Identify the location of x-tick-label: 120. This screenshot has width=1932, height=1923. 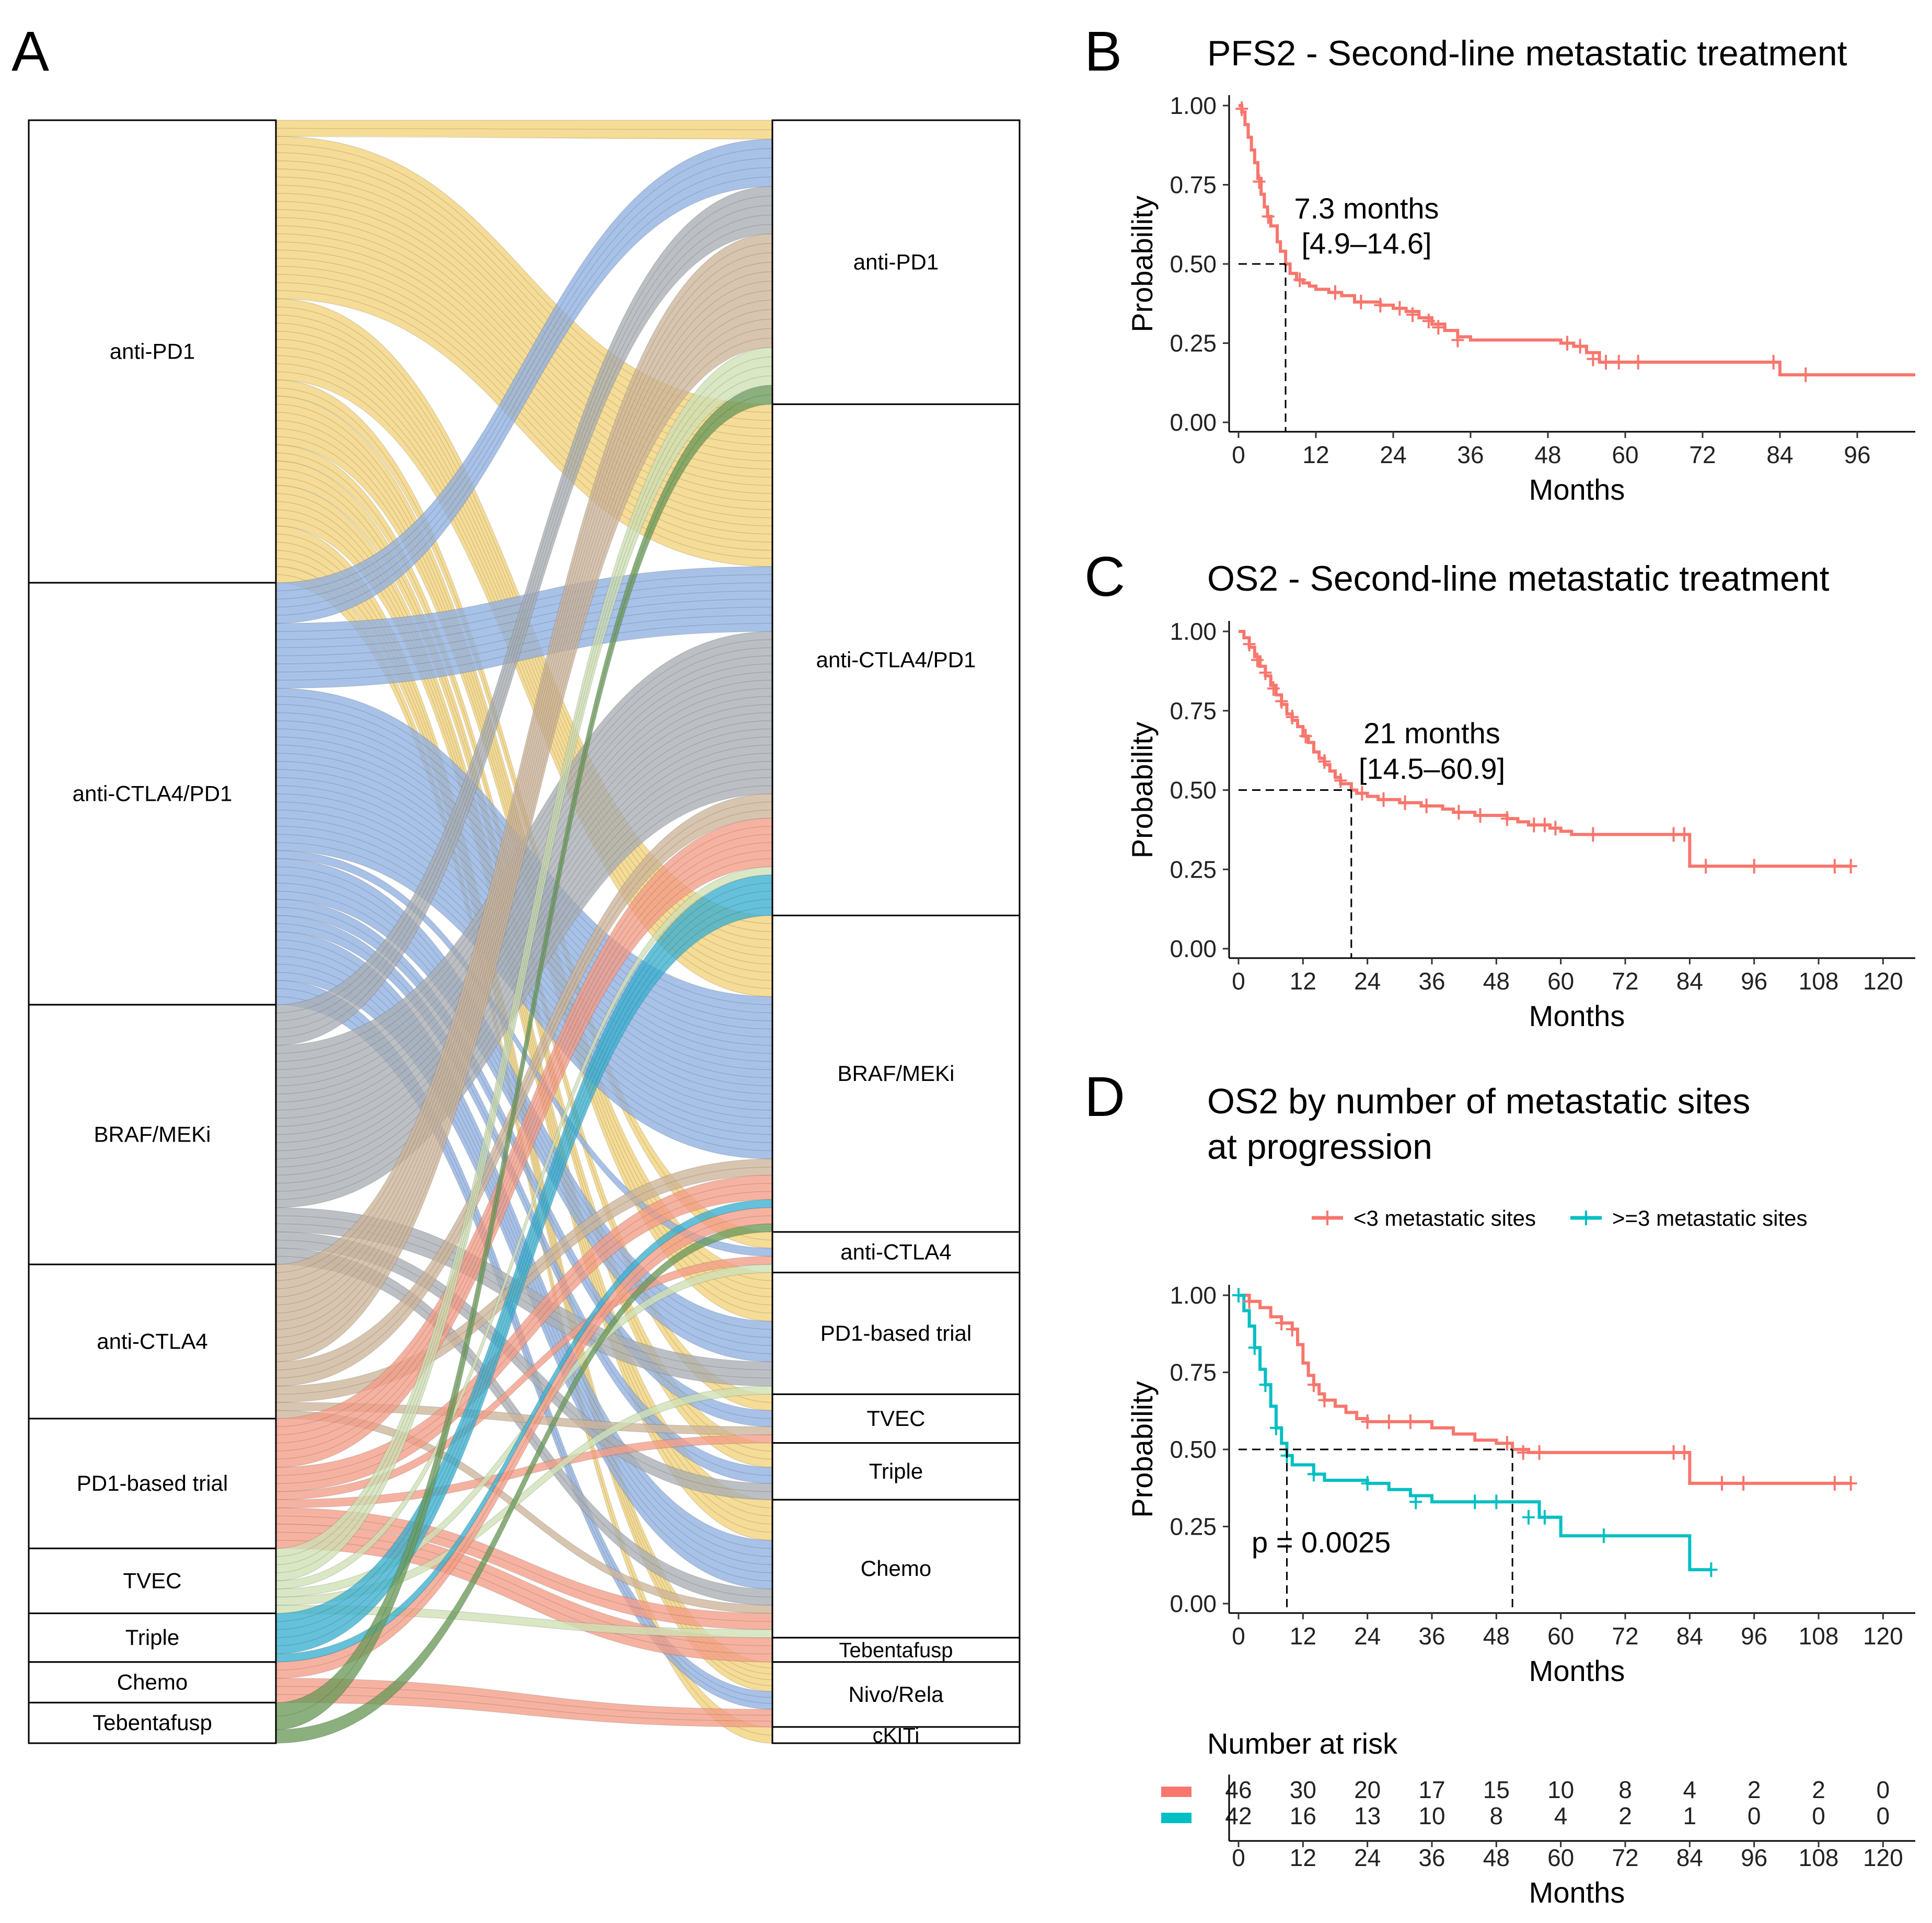
(1883, 981).